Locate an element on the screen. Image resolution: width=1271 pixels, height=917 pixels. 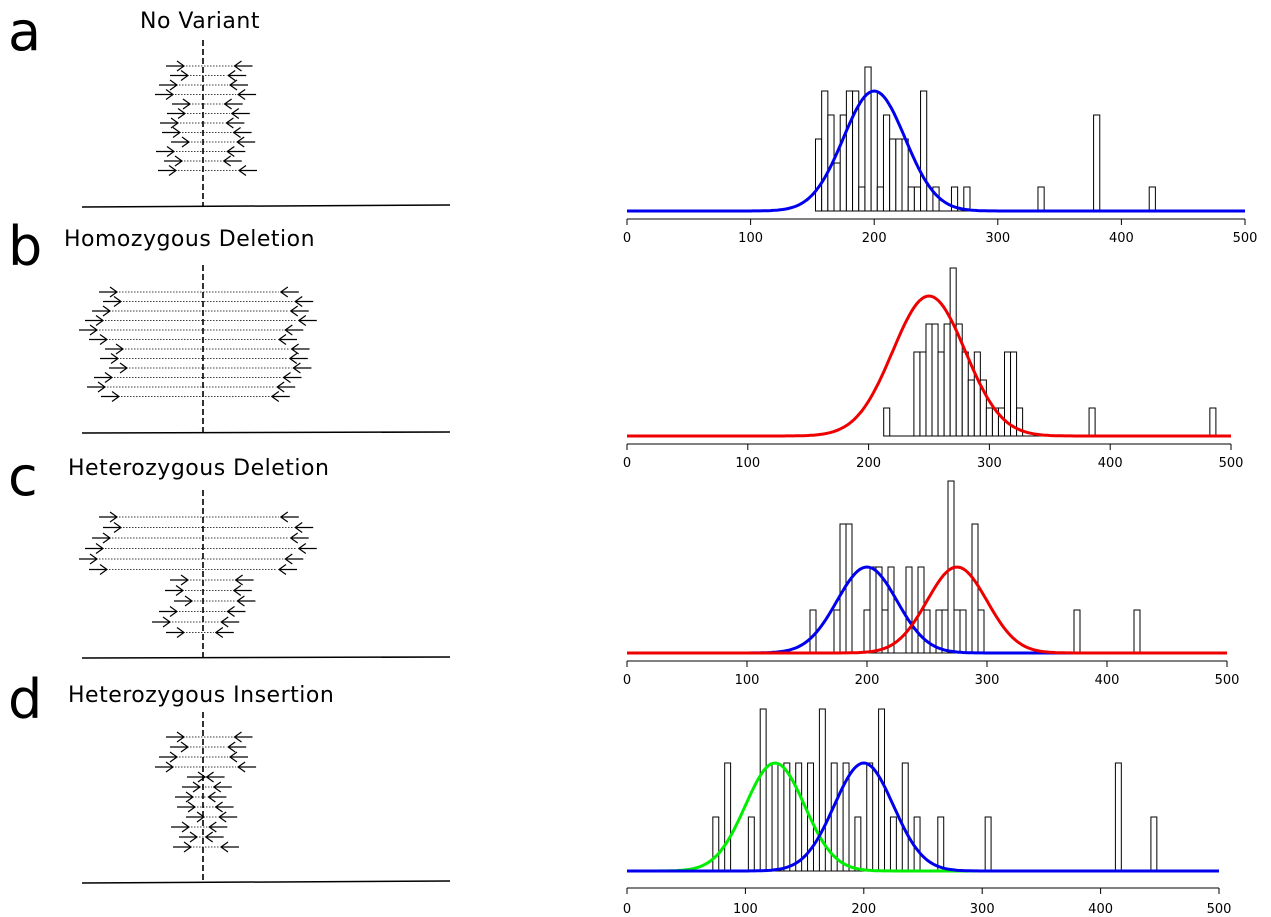
panel-letter: d is located at coordinates (25, 699).